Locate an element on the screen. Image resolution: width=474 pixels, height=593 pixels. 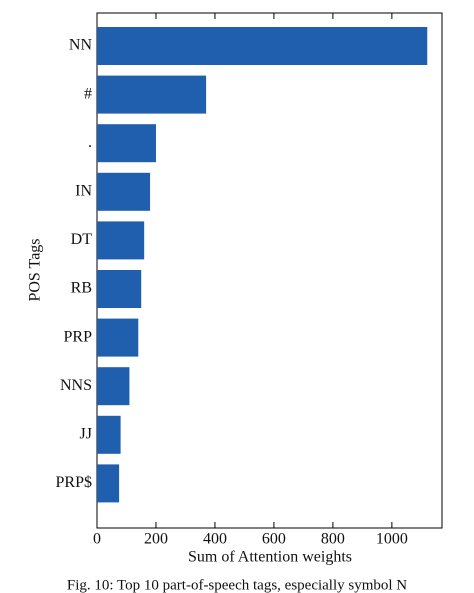
x-tick-label: 200 is located at coordinates (156, 539).